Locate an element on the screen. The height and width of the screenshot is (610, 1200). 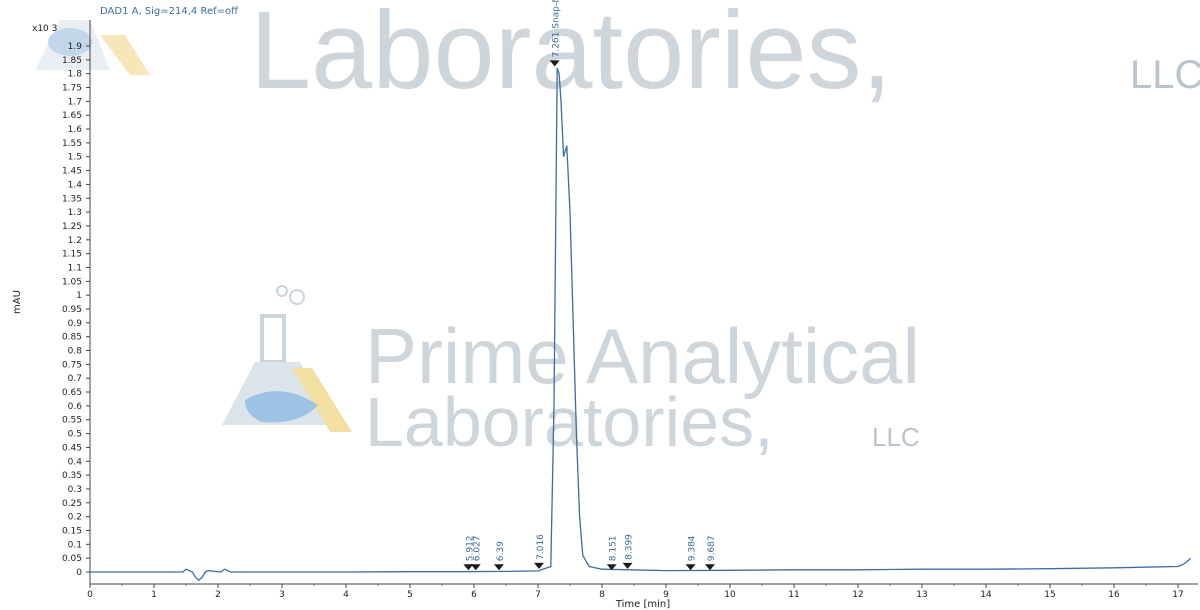
y-tick-label: 1.45 is located at coordinates (72, 172).